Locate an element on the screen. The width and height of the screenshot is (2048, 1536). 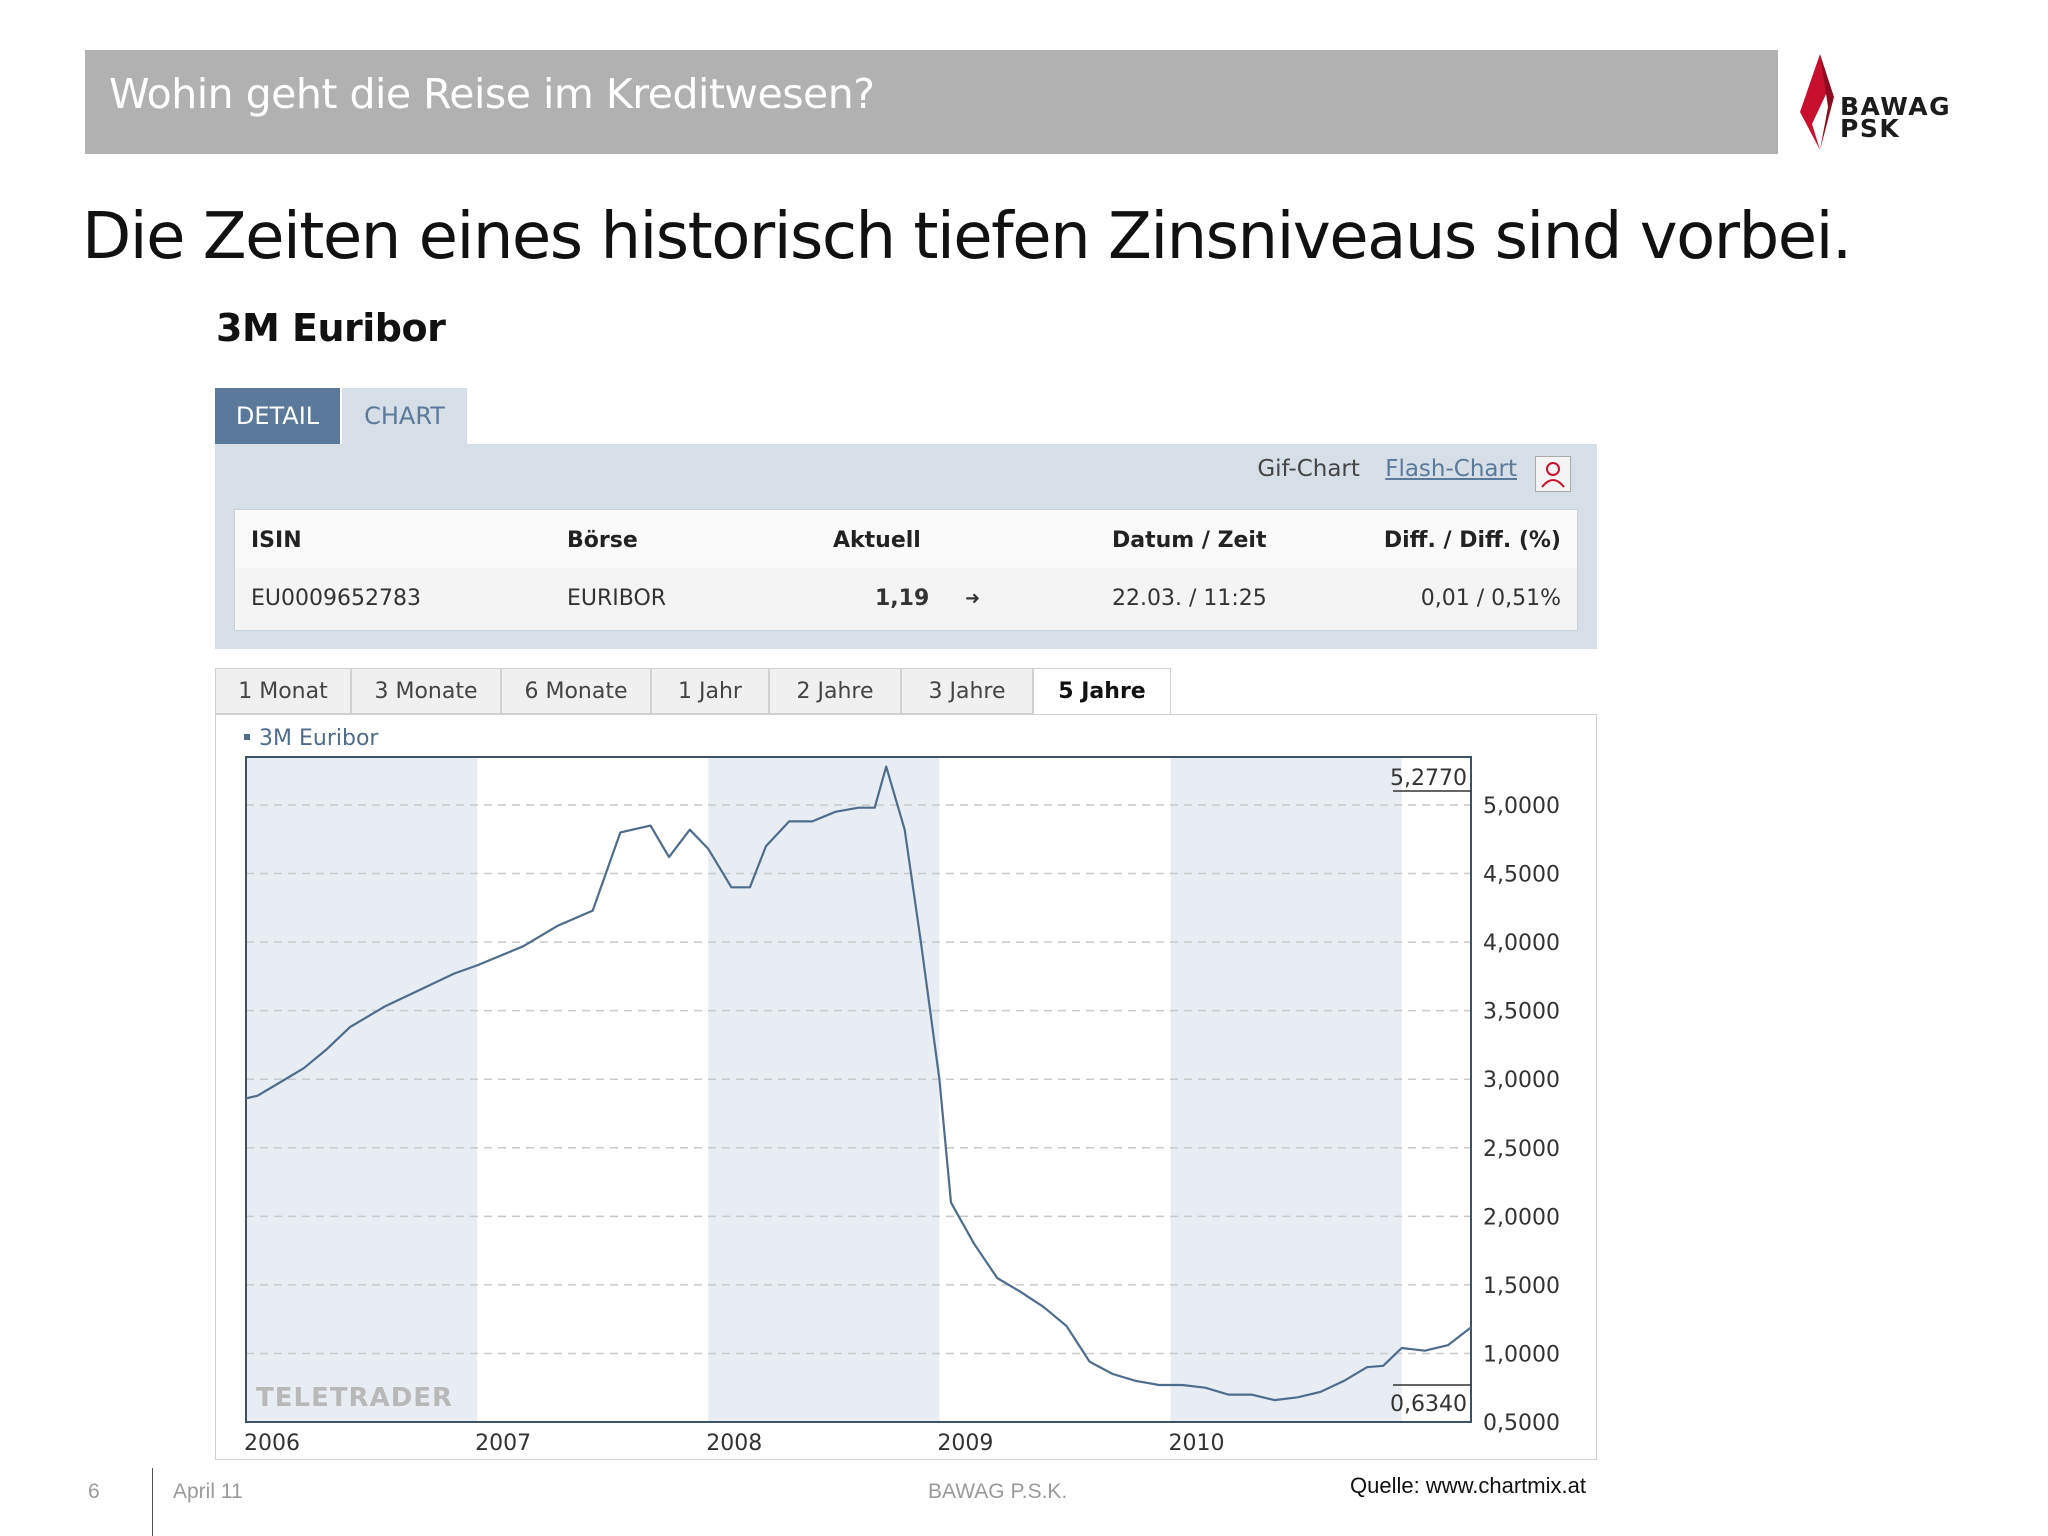
chart-type-links: Gif-Chart Flash-Chart is located at coordinates (1387, 469).